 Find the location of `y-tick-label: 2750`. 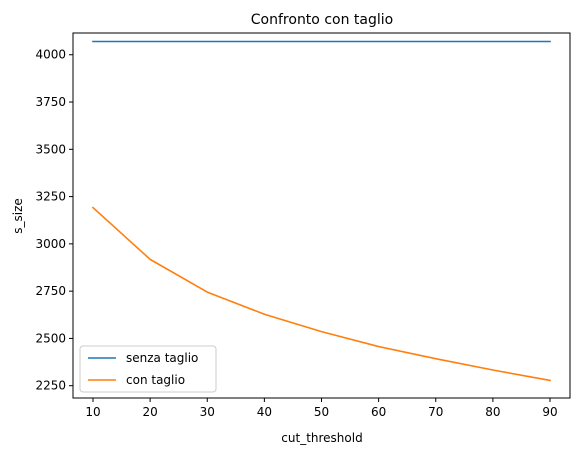

y-tick-label: 2750 is located at coordinates (50, 291).